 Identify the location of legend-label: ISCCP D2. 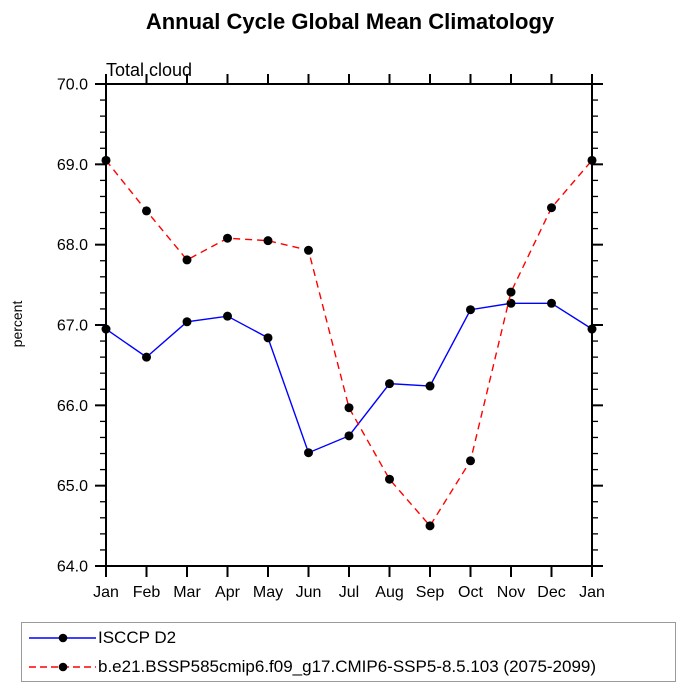
(137, 637).